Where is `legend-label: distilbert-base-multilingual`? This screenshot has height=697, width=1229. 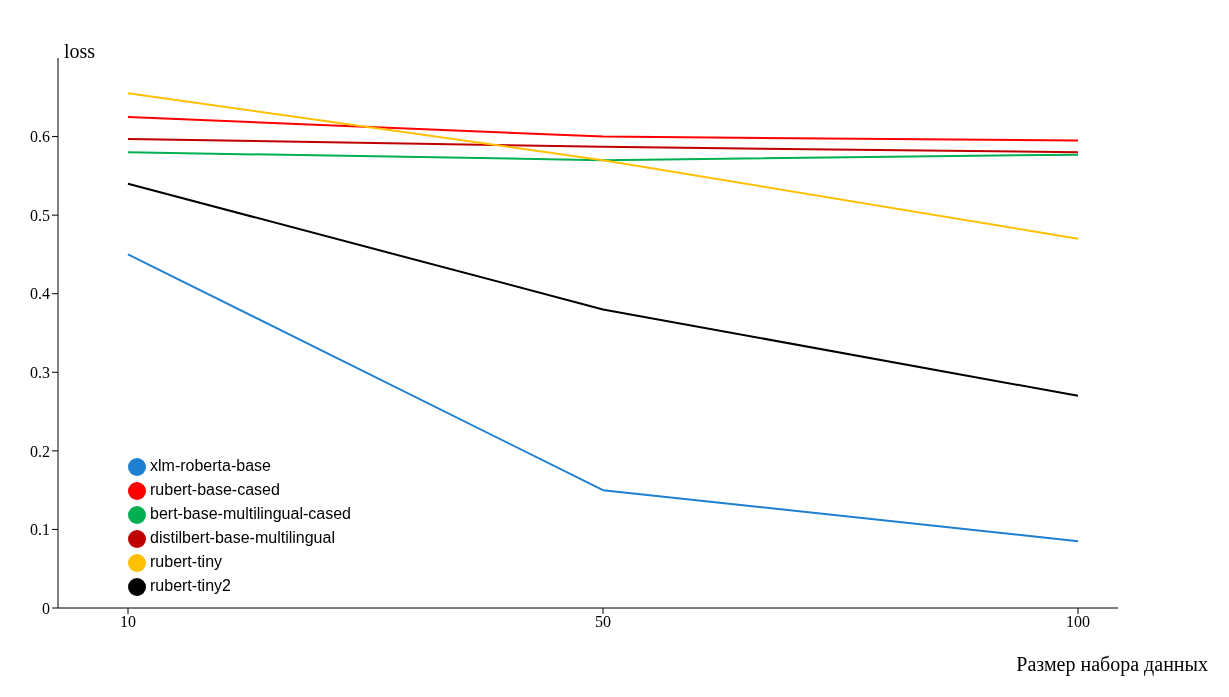
legend-label: distilbert-base-multilingual is located at coordinates (242, 537).